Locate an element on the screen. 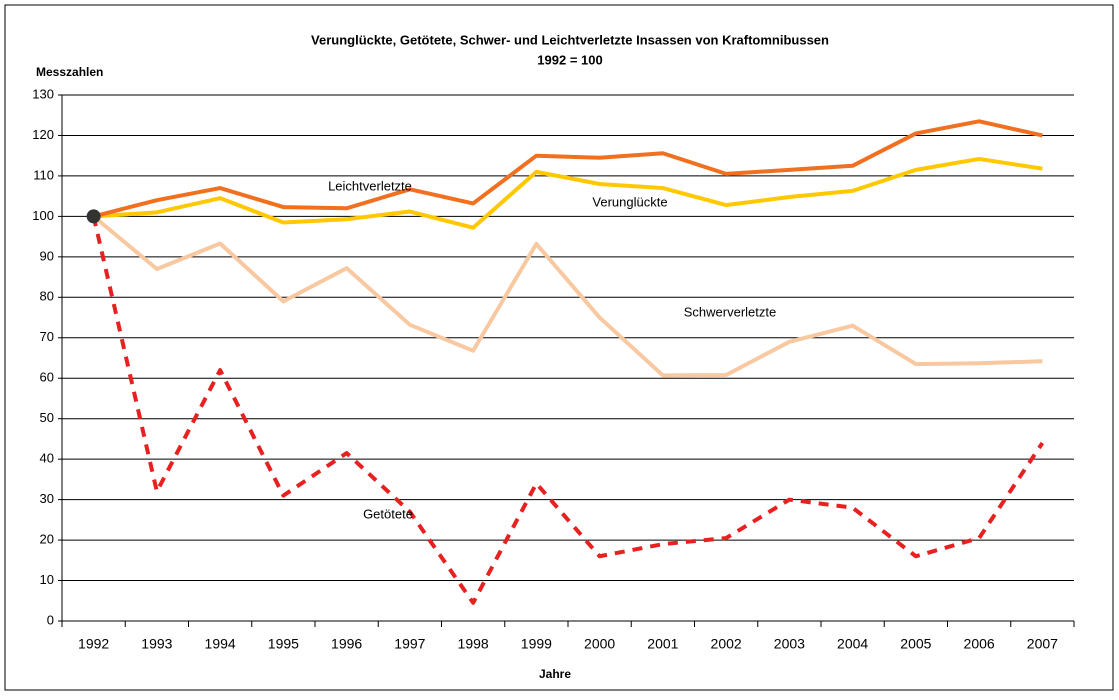 Image resolution: width=1119 pixels, height=700 pixels. x-tick-label: 2006 is located at coordinates (979, 644).